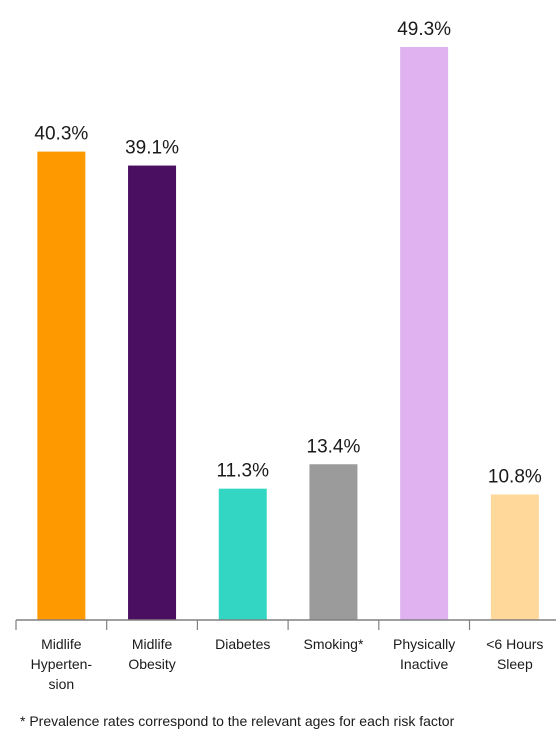  Describe the element at coordinates (243, 625) in the screenshot. I see `x-axis-ticks-group` at that location.